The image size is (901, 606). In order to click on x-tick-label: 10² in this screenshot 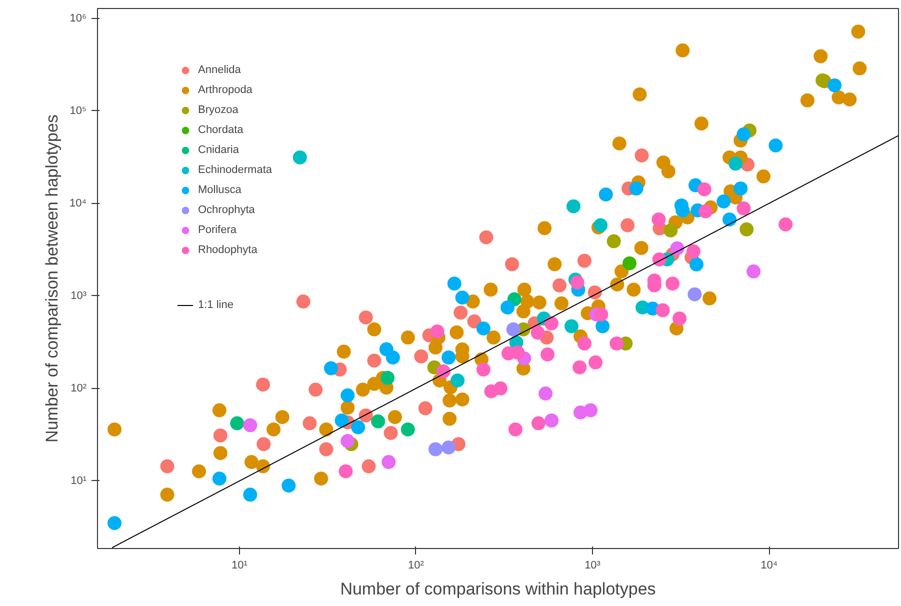, I will do `click(416, 566)`.